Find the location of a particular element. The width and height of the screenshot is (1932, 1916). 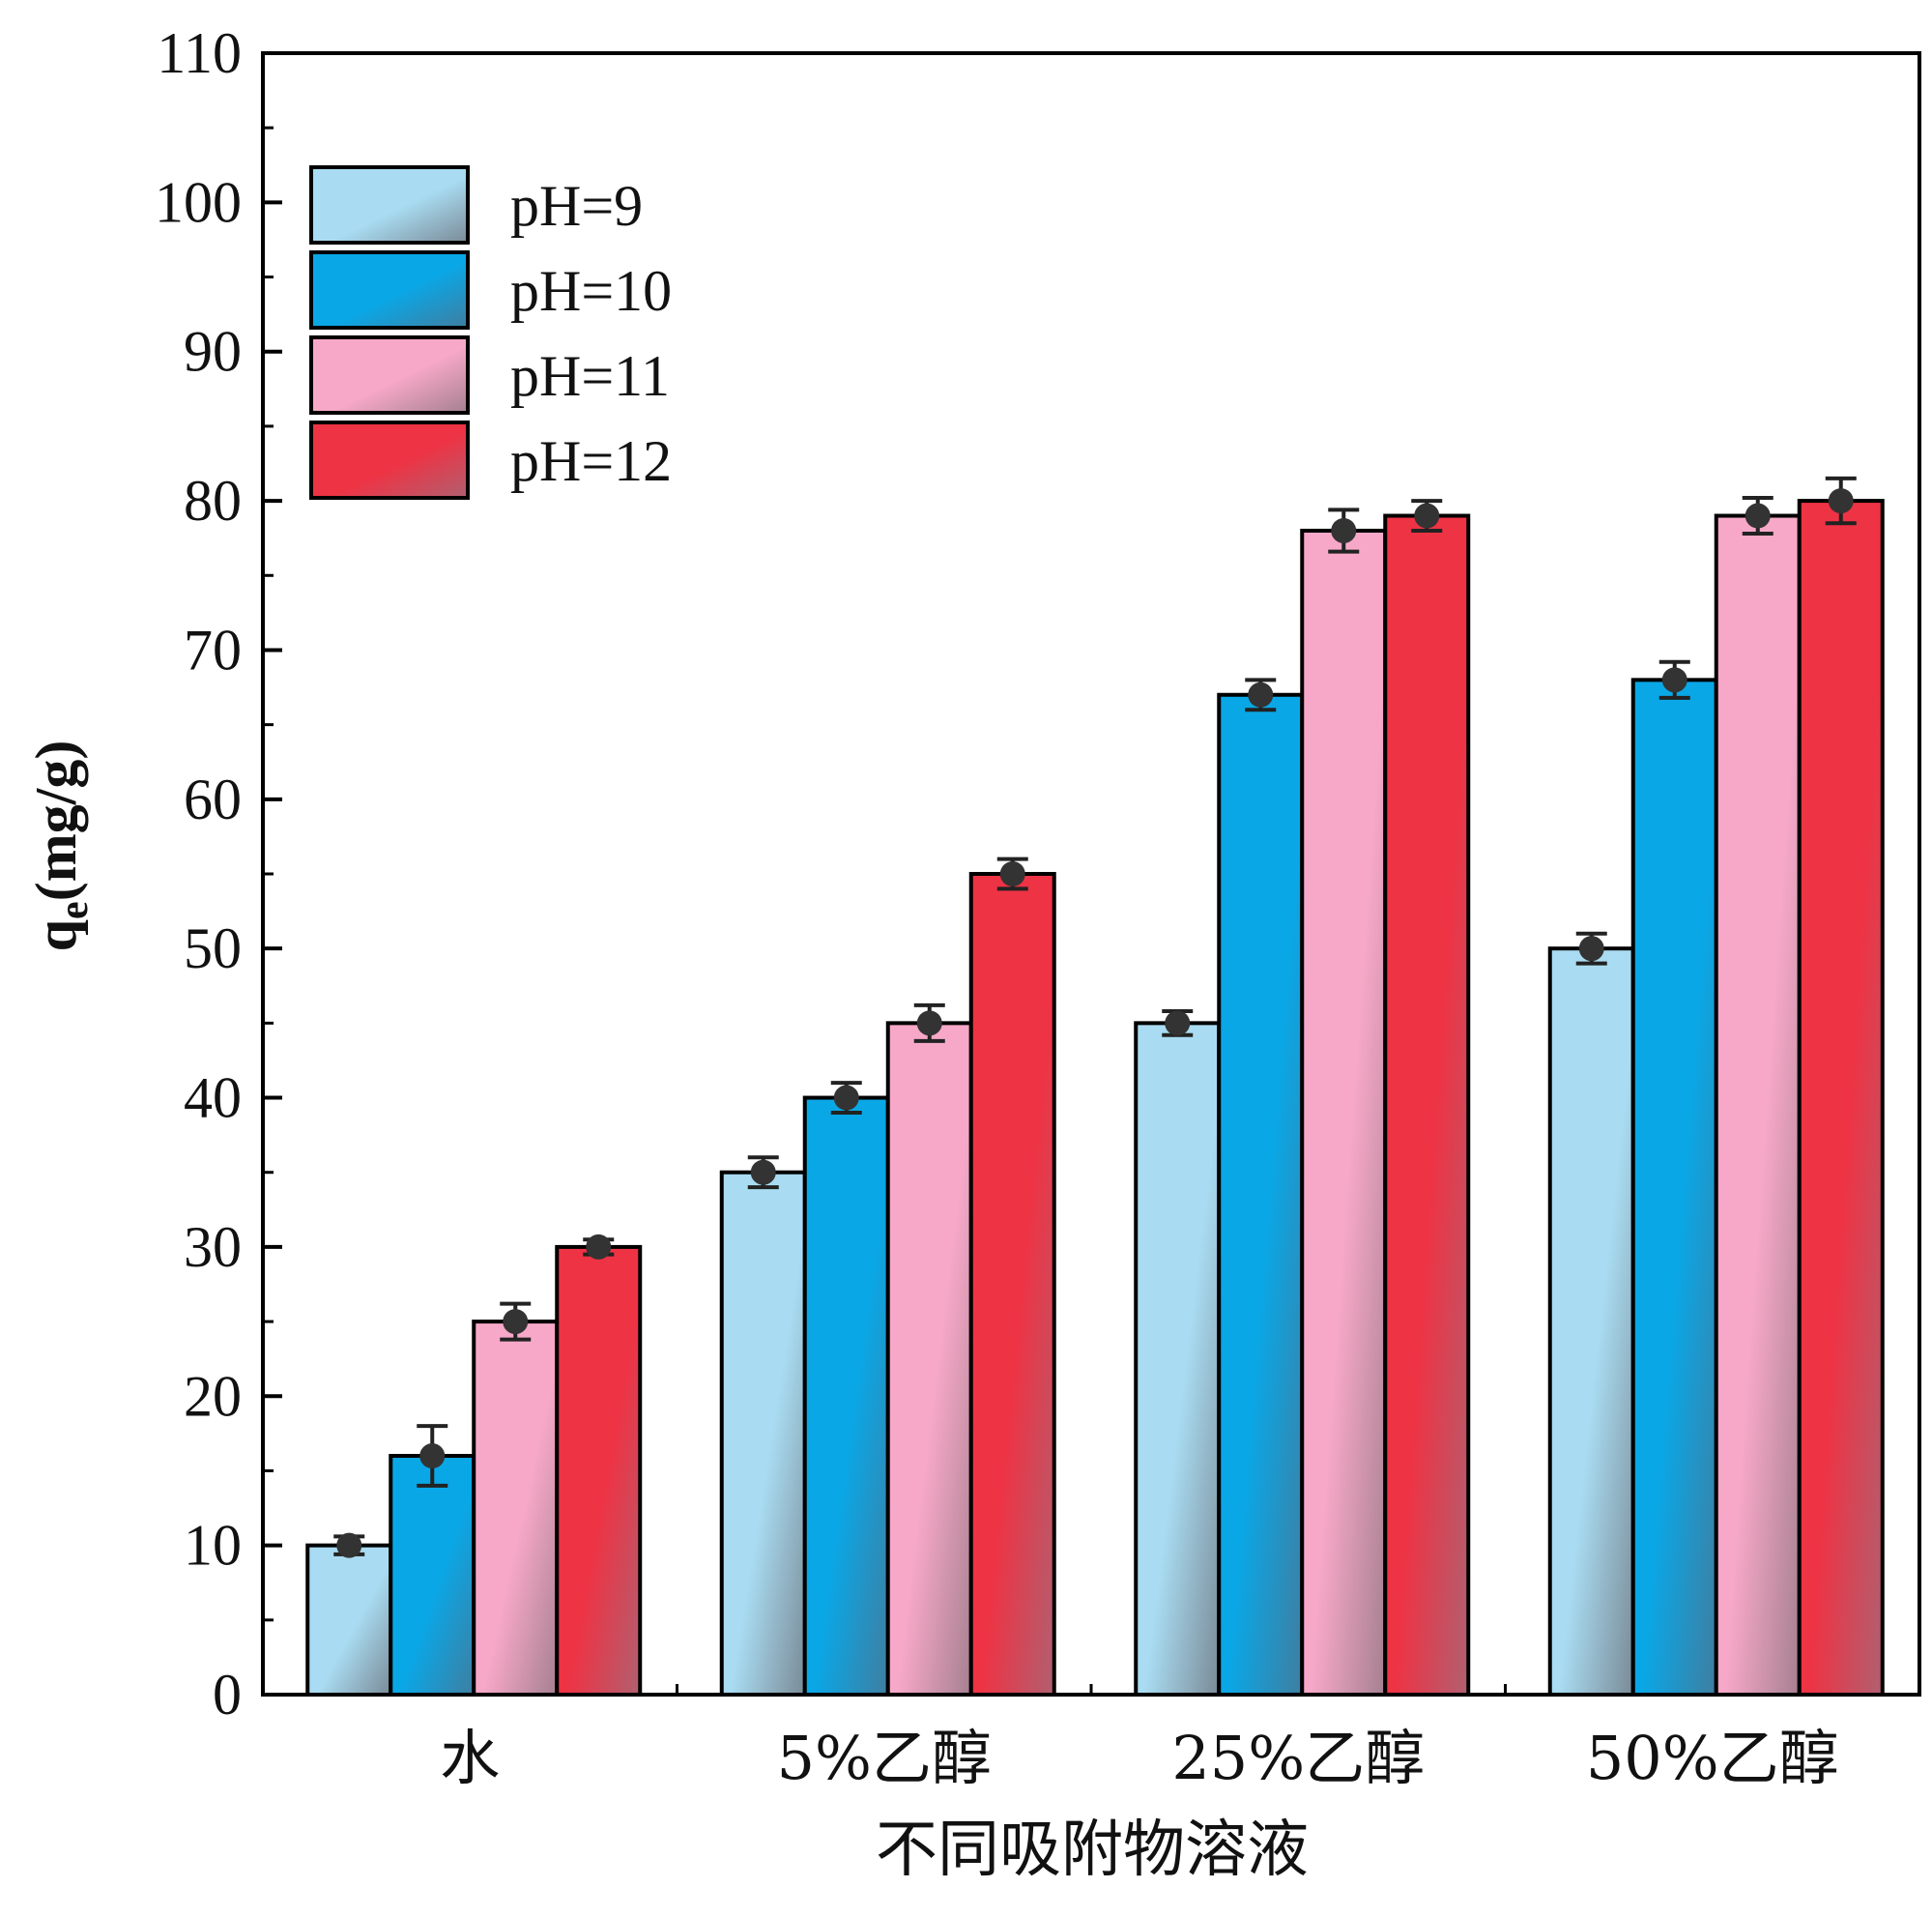

error-bar-pH9-cat2 is located at coordinates (763, 1172).